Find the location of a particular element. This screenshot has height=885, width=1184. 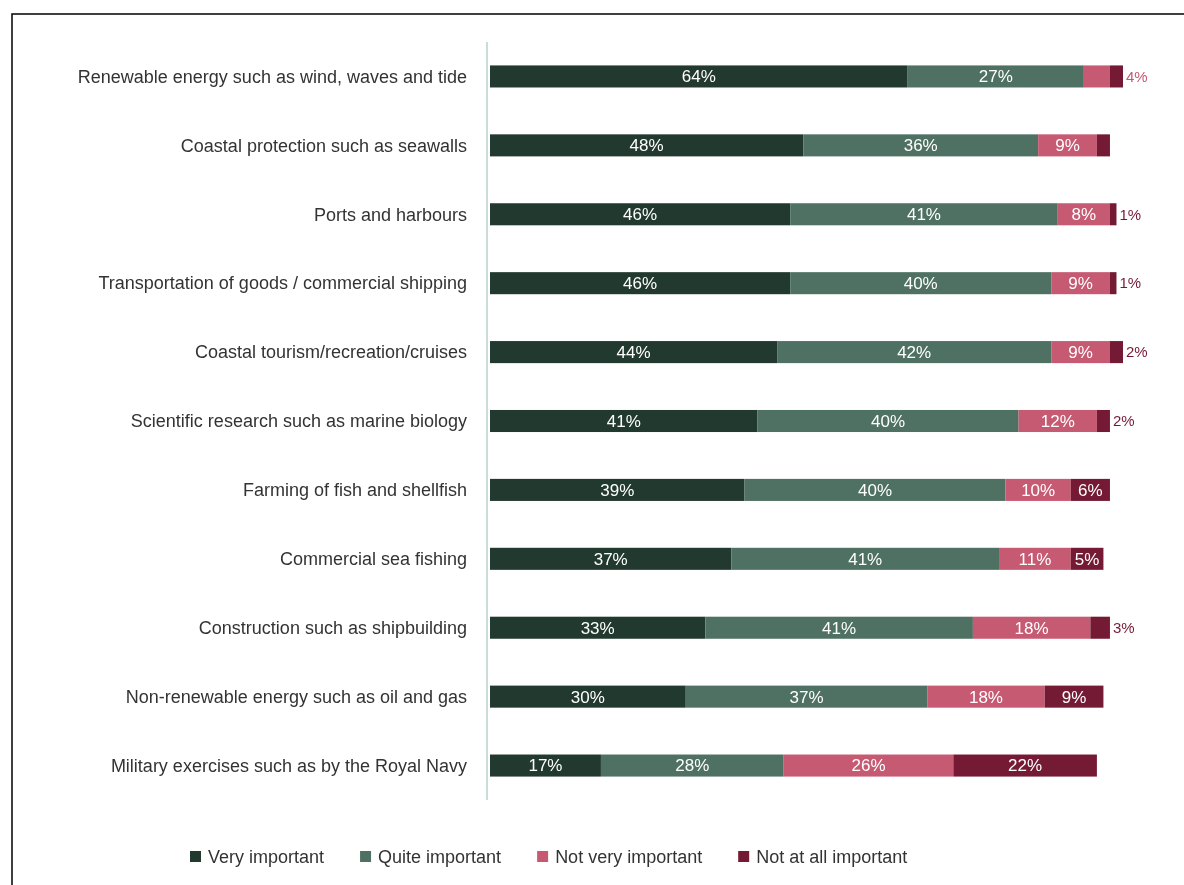

data-label: 48% is located at coordinates (646, 146).